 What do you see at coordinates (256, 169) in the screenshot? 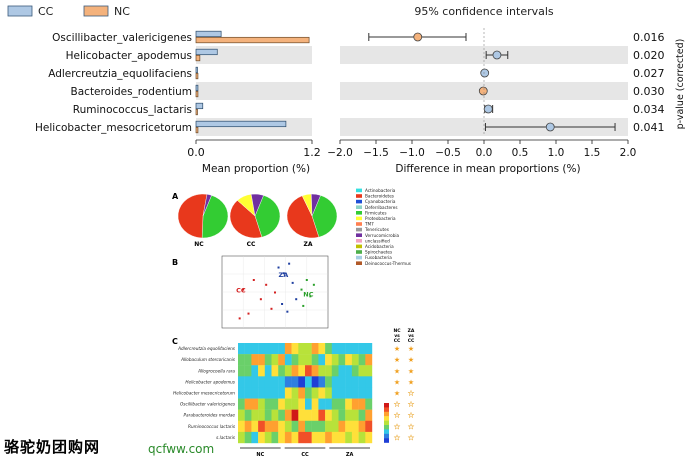
I see `x-axis-label: Mean proportion (%)` at bounding box center [256, 169].